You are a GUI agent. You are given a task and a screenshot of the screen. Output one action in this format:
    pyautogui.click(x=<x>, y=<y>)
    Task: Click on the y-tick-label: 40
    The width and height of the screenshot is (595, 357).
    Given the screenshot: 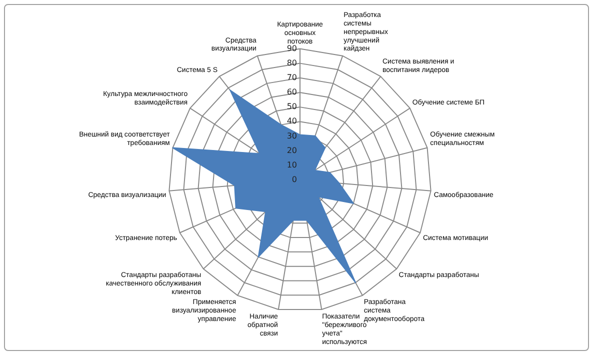 What is the action you would take?
    pyautogui.click(x=291, y=121)
    